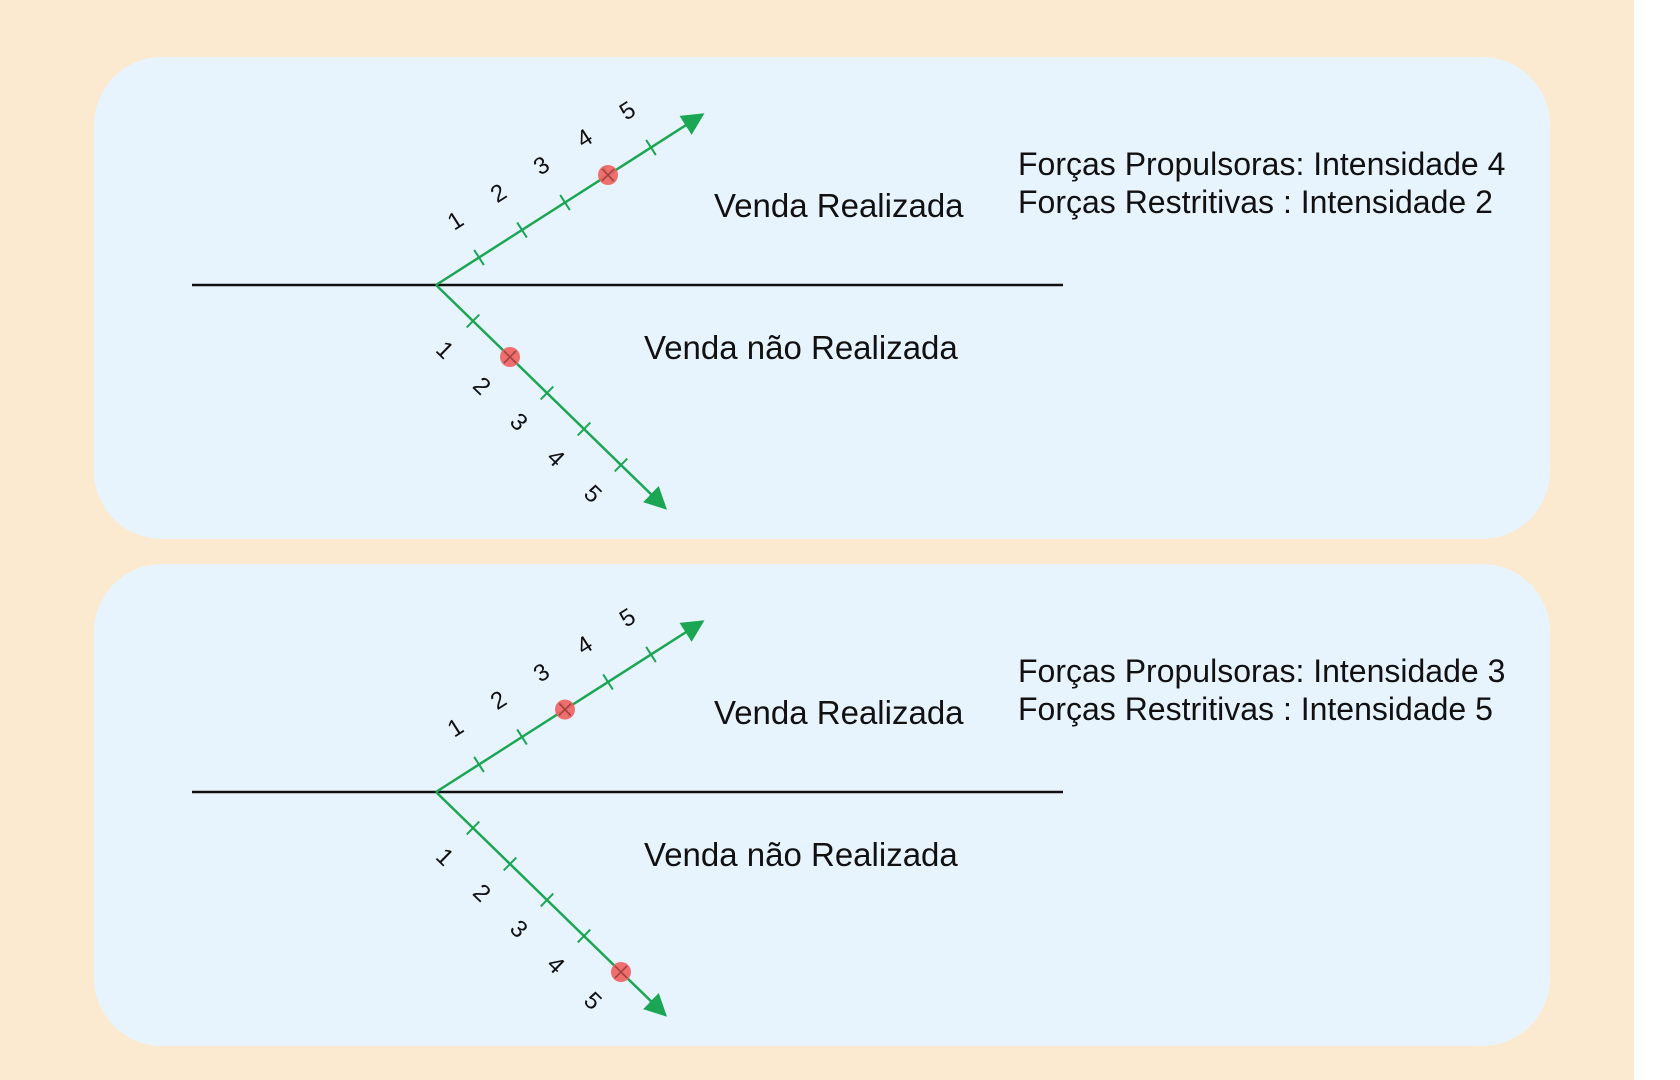  I want to click on driving-forces-text: Forças Propulsoras: Intensidade 4, so click(1262, 164).